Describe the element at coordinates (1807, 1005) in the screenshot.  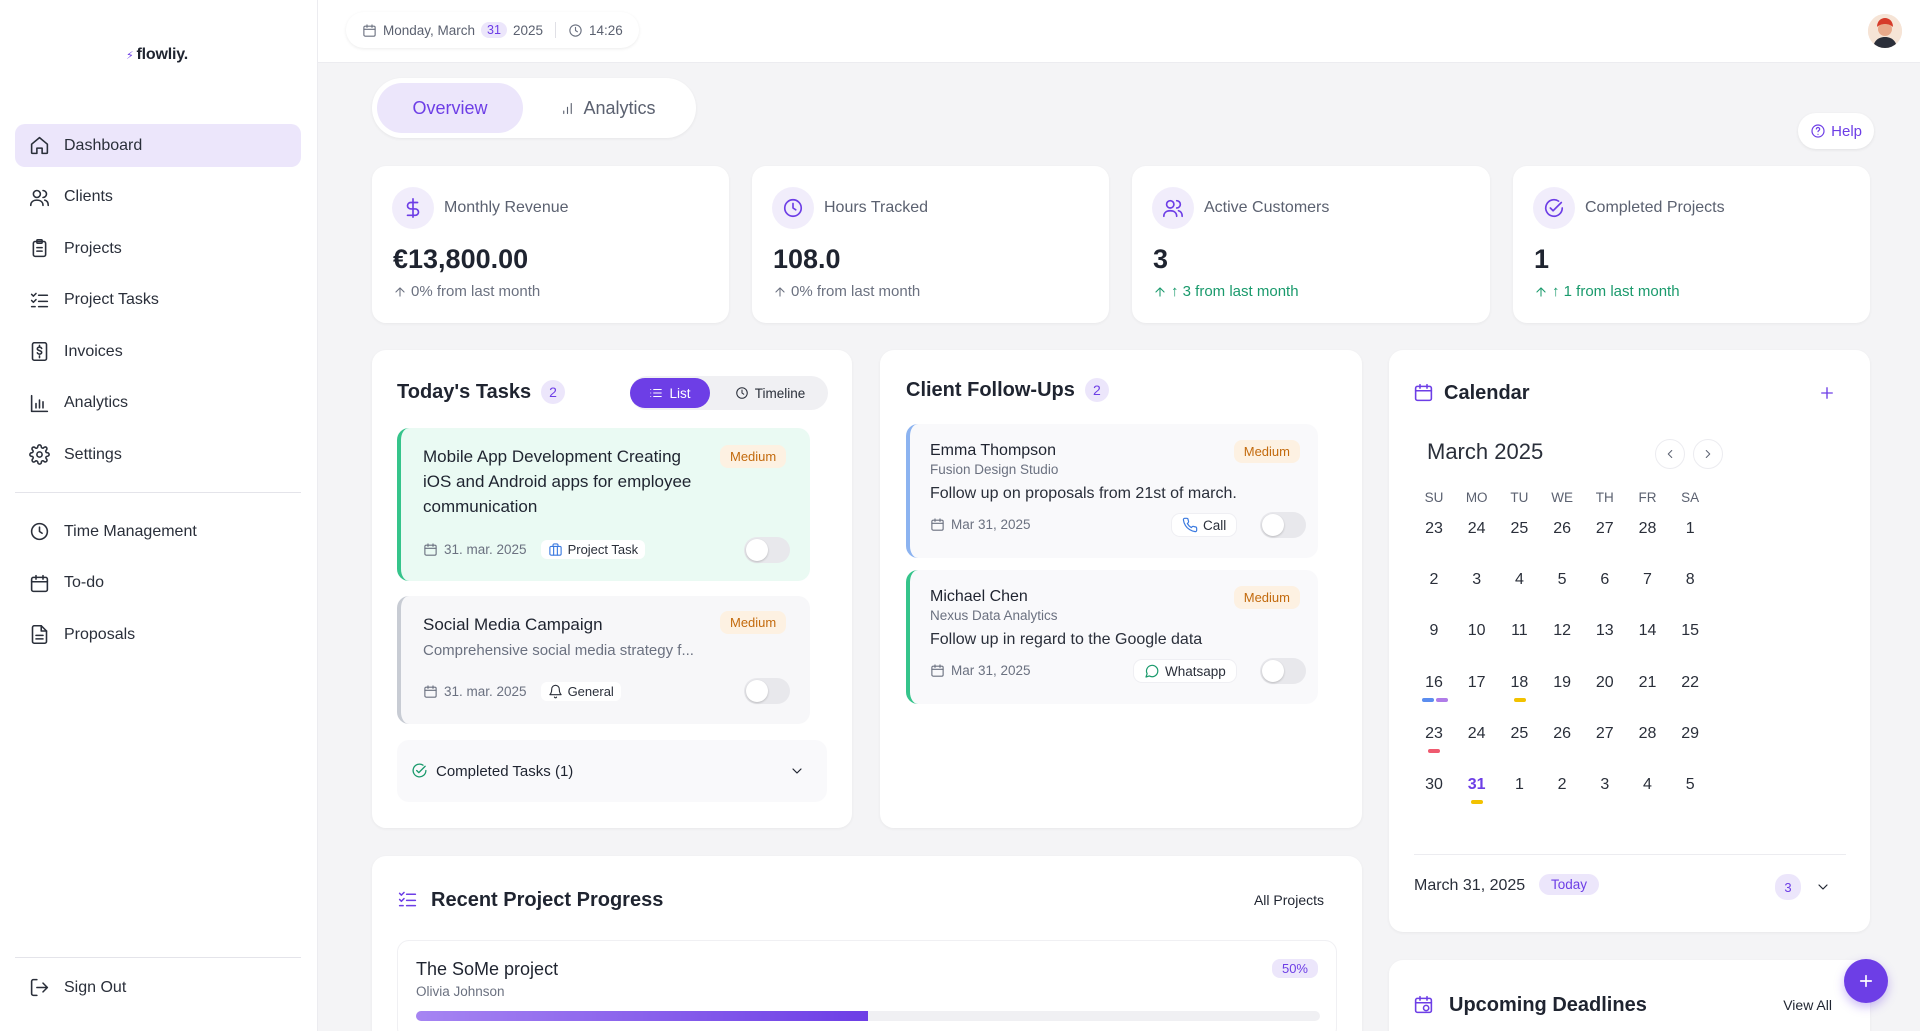
I see `view-all-link: View All` at that location.